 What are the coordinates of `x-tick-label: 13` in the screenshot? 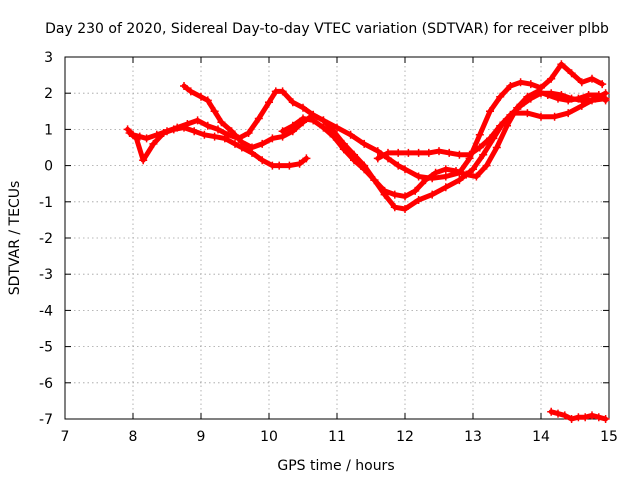 It's located at (473, 437).